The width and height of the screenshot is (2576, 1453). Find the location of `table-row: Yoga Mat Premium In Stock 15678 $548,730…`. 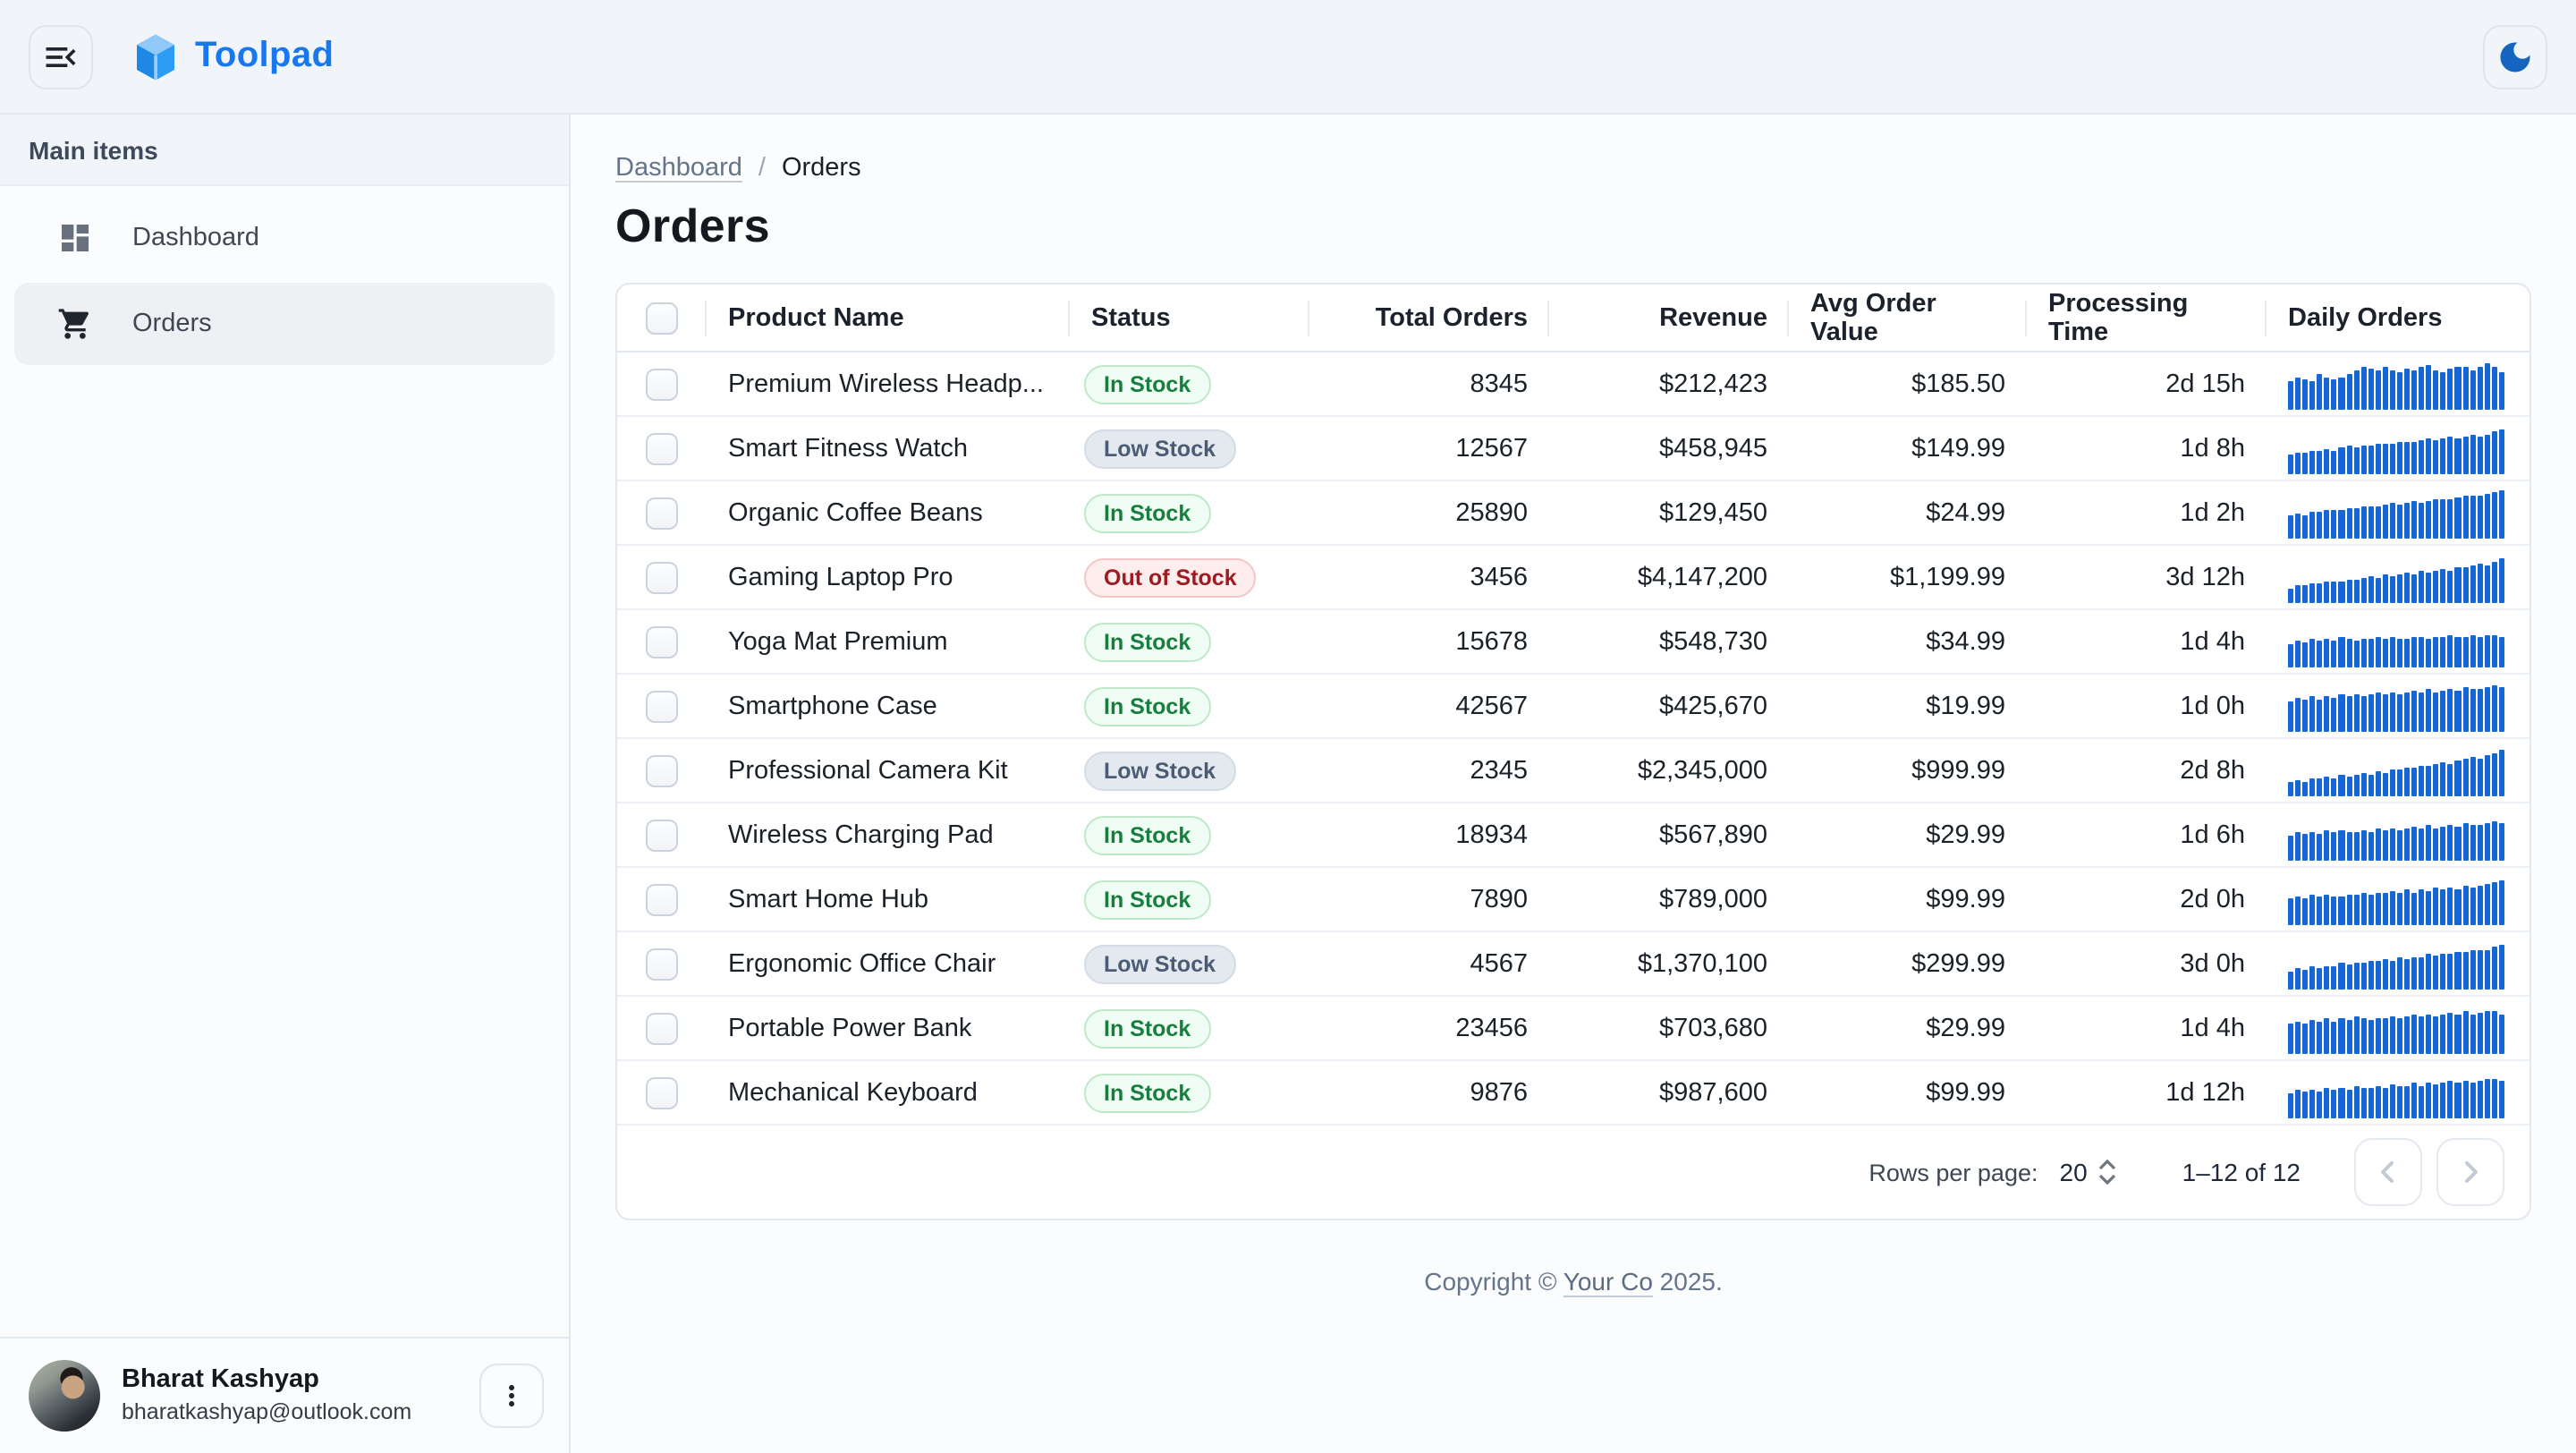

table-row: Yoga Mat Premium In Stock 15678 $548,730… is located at coordinates (1573, 642).